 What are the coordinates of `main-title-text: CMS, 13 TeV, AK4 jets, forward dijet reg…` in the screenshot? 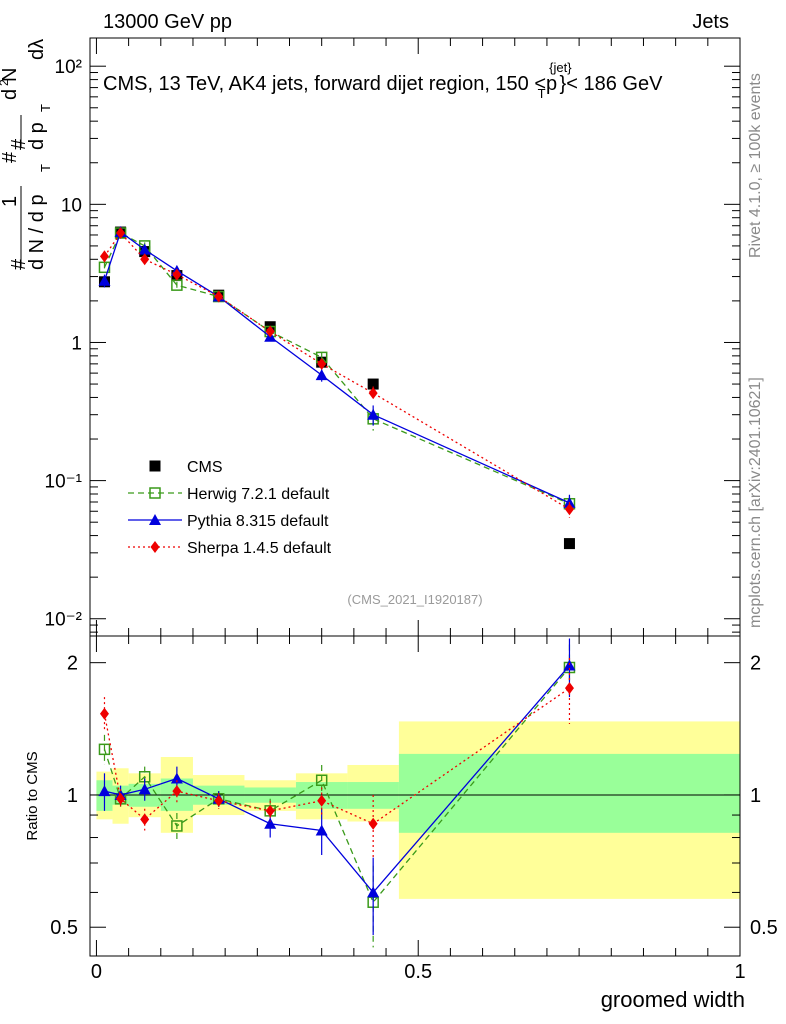 It's located at (383, 80).